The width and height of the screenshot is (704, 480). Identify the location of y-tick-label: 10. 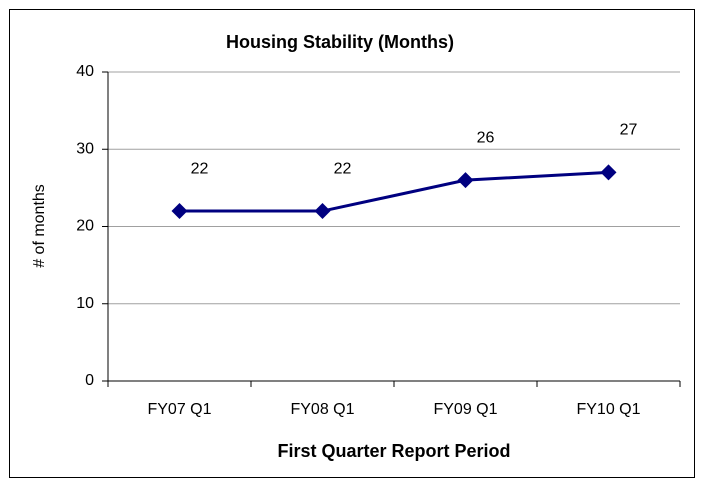
(85, 303).